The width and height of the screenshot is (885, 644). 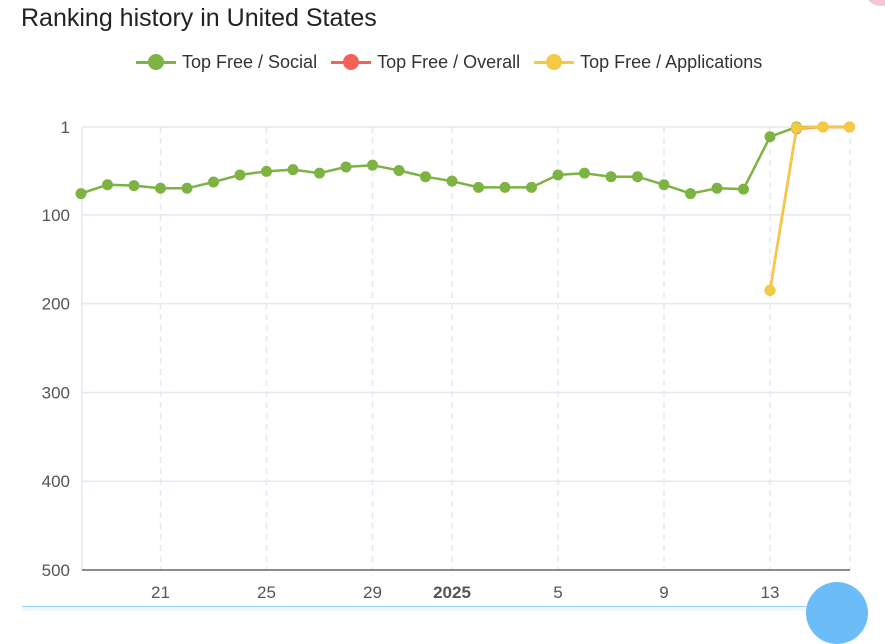 I want to click on corner-decoration, so click(x=875, y=3).